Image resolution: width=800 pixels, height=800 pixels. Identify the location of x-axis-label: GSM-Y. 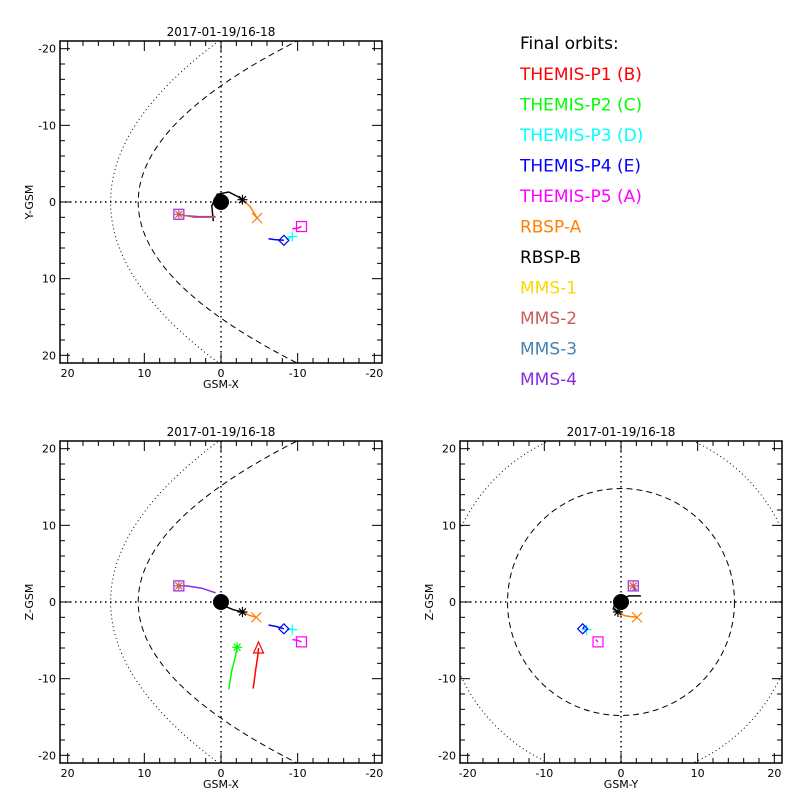
(621, 784).